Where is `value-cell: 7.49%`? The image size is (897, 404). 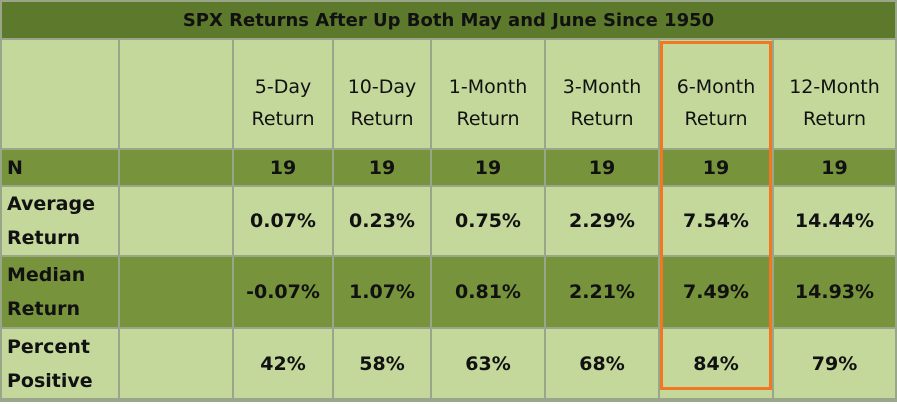 value-cell: 7.49% is located at coordinates (716, 292).